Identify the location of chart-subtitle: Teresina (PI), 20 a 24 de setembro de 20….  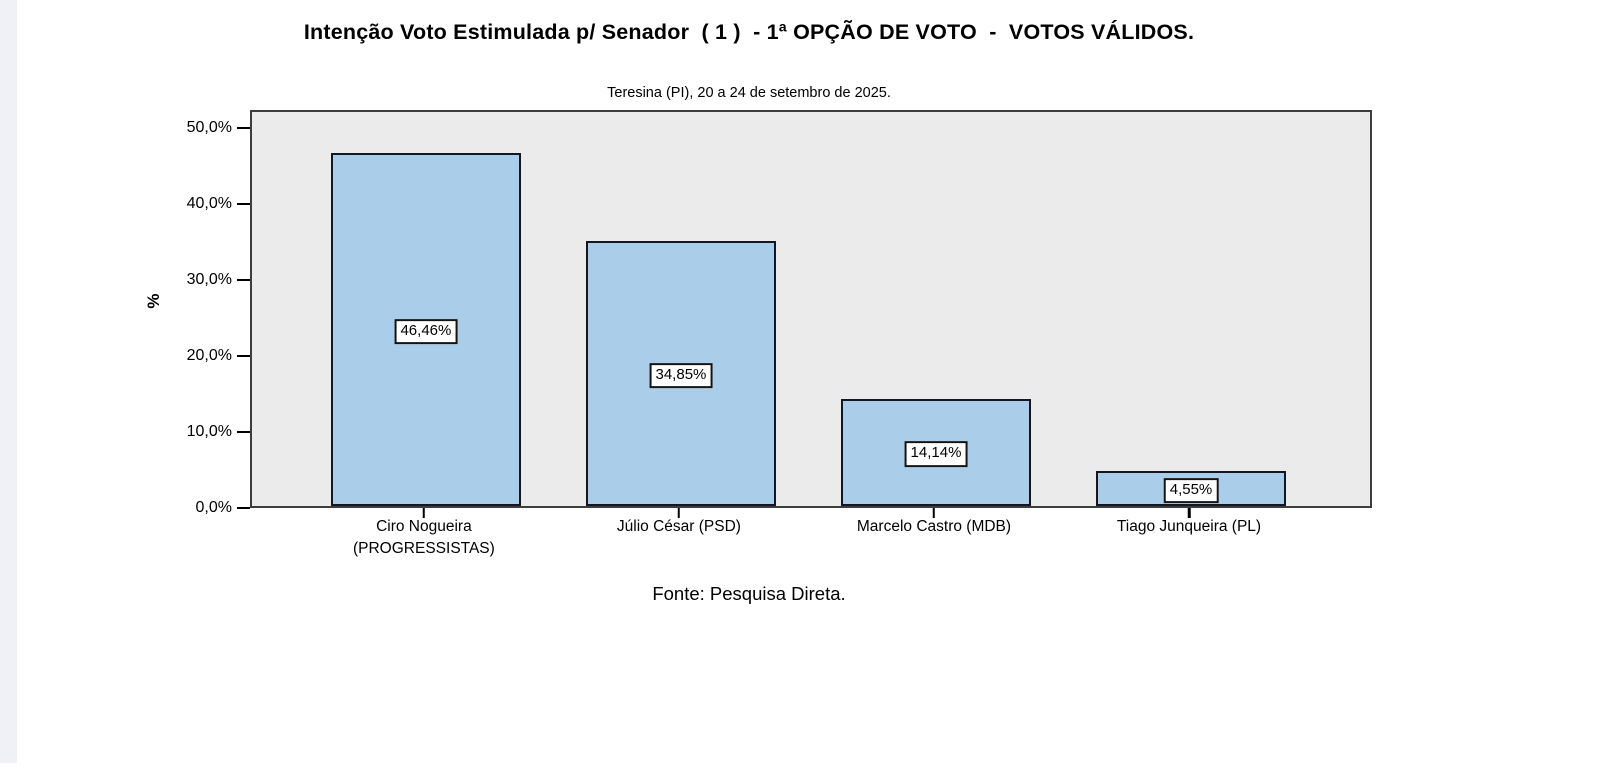
(749, 93).